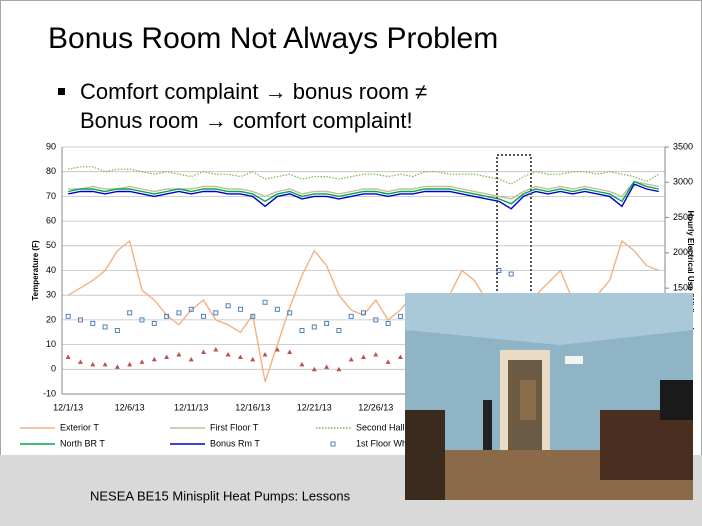 The width and height of the screenshot is (702, 526). What do you see at coordinates (683, 146) in the screenshot?
I see `y2-tick-label: 3500` at bounding box center [683, 146].